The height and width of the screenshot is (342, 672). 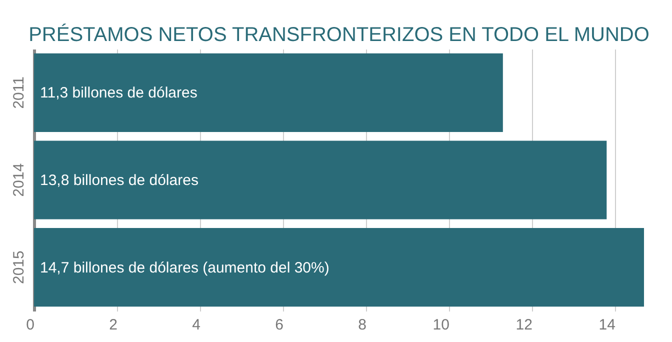 I want to click on x-tick-label: 4, so click(x=196, y=325).